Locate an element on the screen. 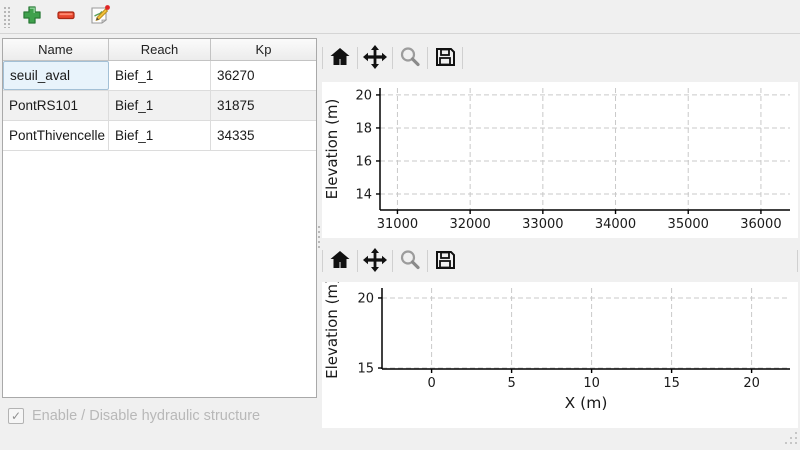  y-tick-label: 15 is located at coordinates (365, 369).